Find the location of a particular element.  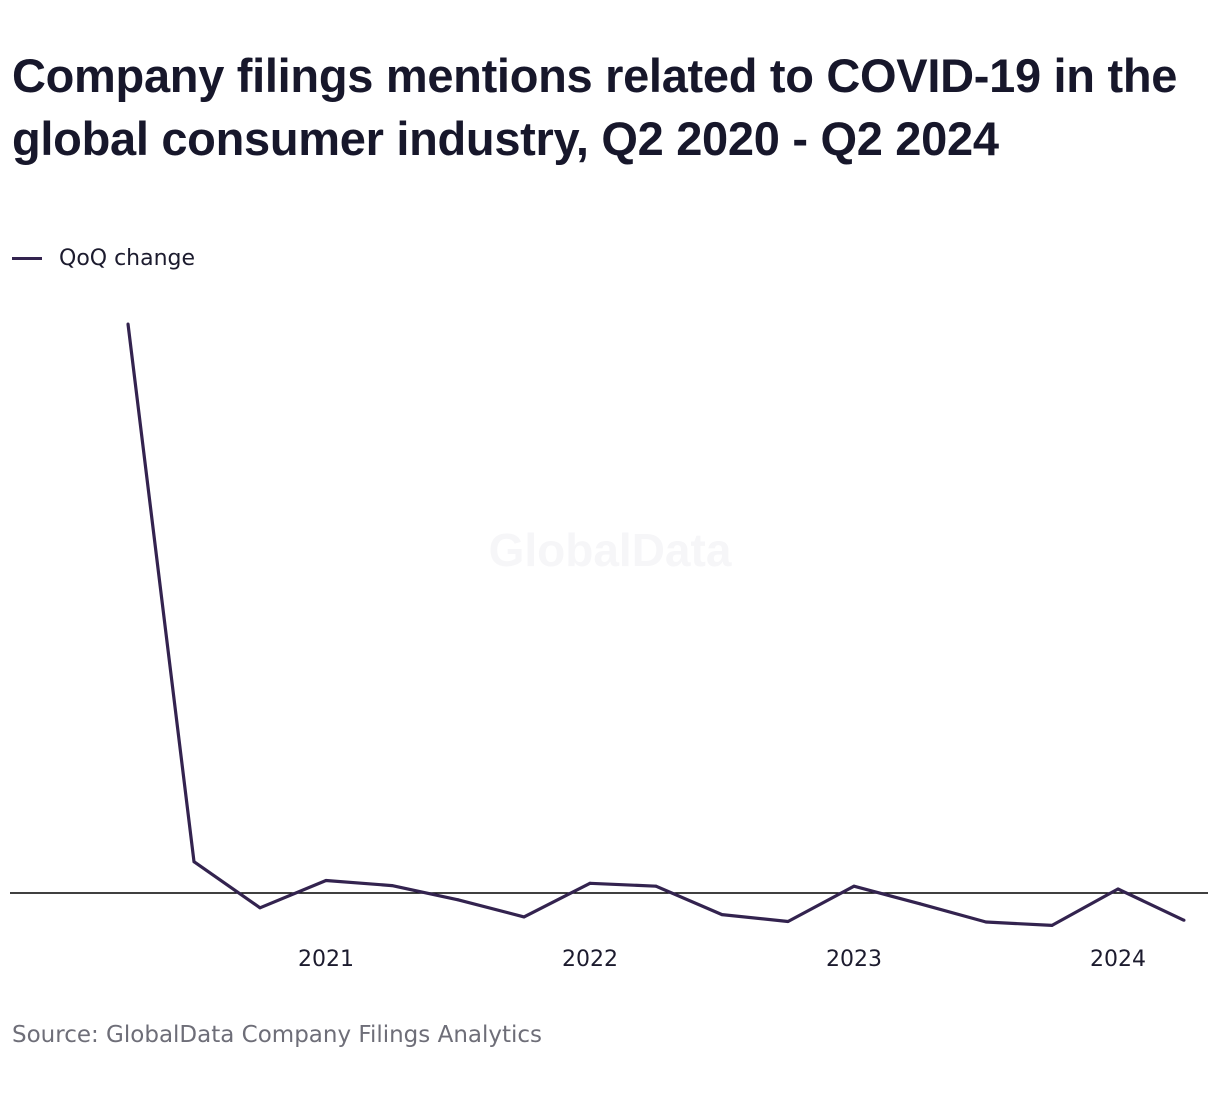

x-tick-label: 2024 is located at coordinates (1118, 959).